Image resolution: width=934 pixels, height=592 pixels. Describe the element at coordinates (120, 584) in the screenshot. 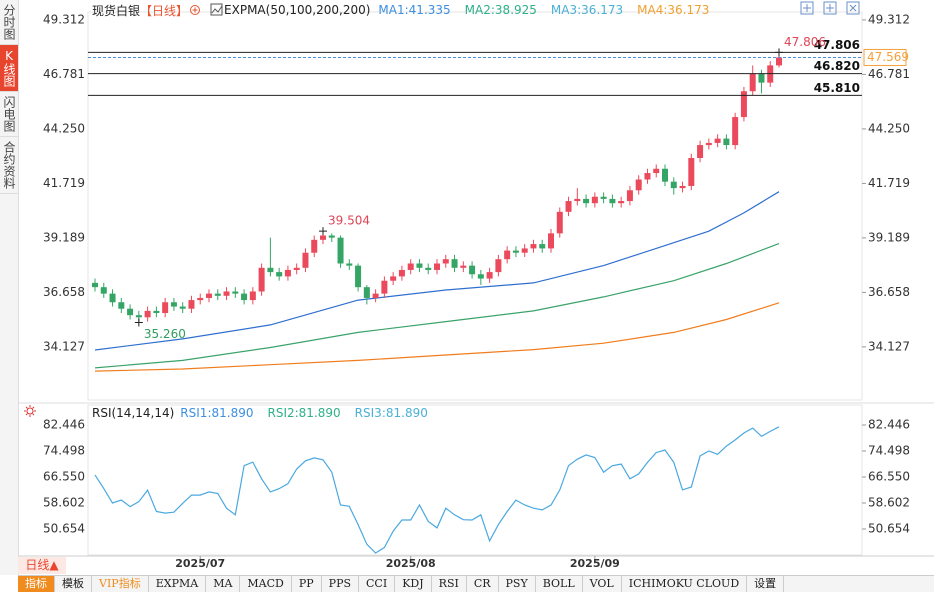

I see `indicator-tab: VIP指标` at that location.